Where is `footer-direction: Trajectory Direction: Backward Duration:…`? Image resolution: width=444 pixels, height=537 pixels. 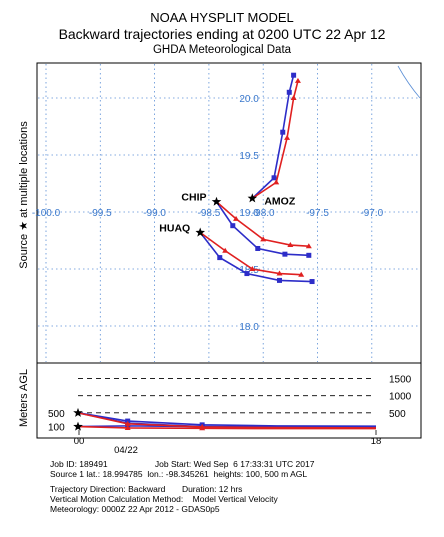 footer-direction: Trajectory Direction: Backward Duration:… is located at coordinates (146, 489).